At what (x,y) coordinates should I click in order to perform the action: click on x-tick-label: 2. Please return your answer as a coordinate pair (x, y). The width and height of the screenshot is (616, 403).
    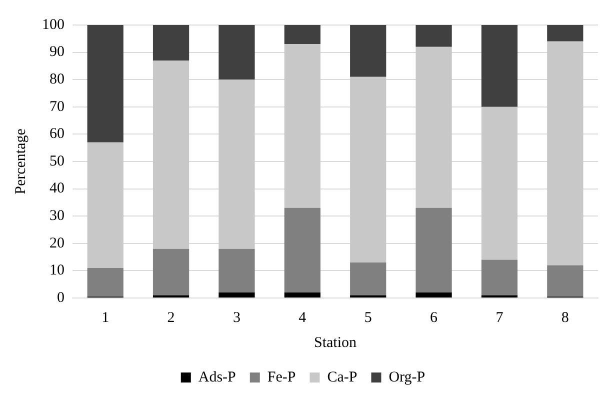
    Looking at the image, I should click on (171, 318).